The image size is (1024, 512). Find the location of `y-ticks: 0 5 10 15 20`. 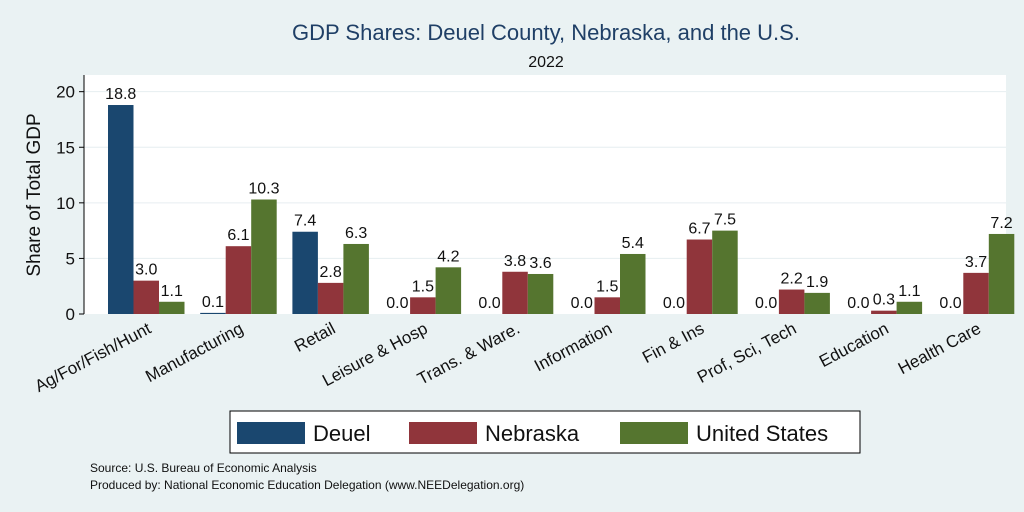

y-ticks: 0 5 10 15 20 is located at coordinates (70, 203).